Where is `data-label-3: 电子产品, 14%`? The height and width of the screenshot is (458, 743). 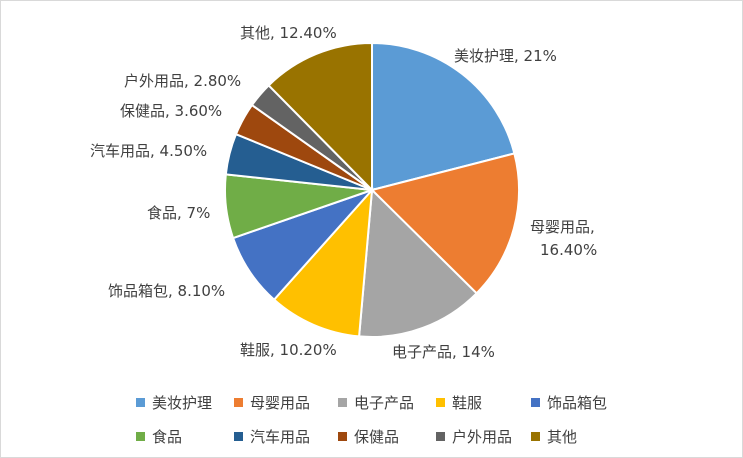
data-label-3: 电子产品, 14% is located at coordinates (443, 352).